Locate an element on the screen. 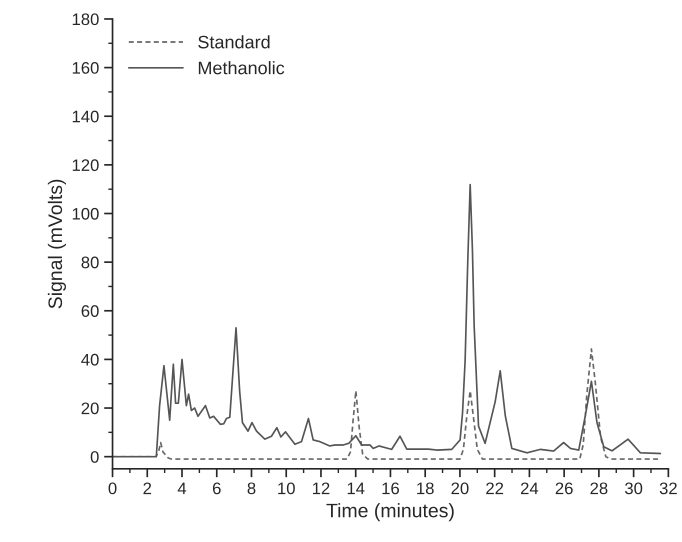 The height and width of the screenshot is (542, 682). y-tick-label: 0 is located at coordinates (94, 457).